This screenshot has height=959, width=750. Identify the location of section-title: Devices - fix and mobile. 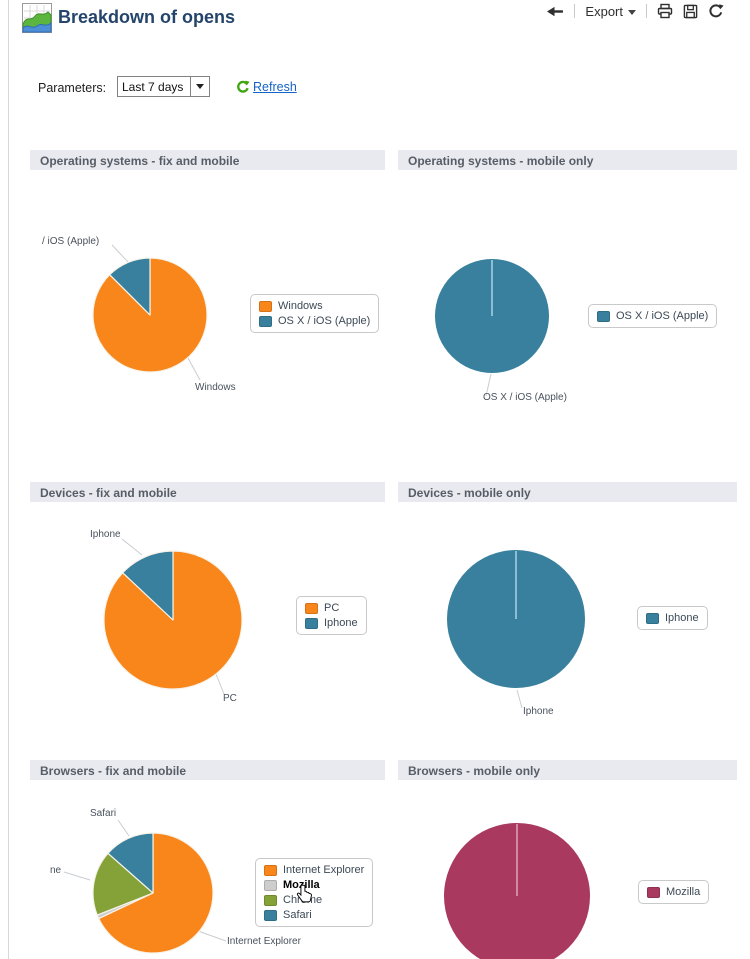
(207, 492).